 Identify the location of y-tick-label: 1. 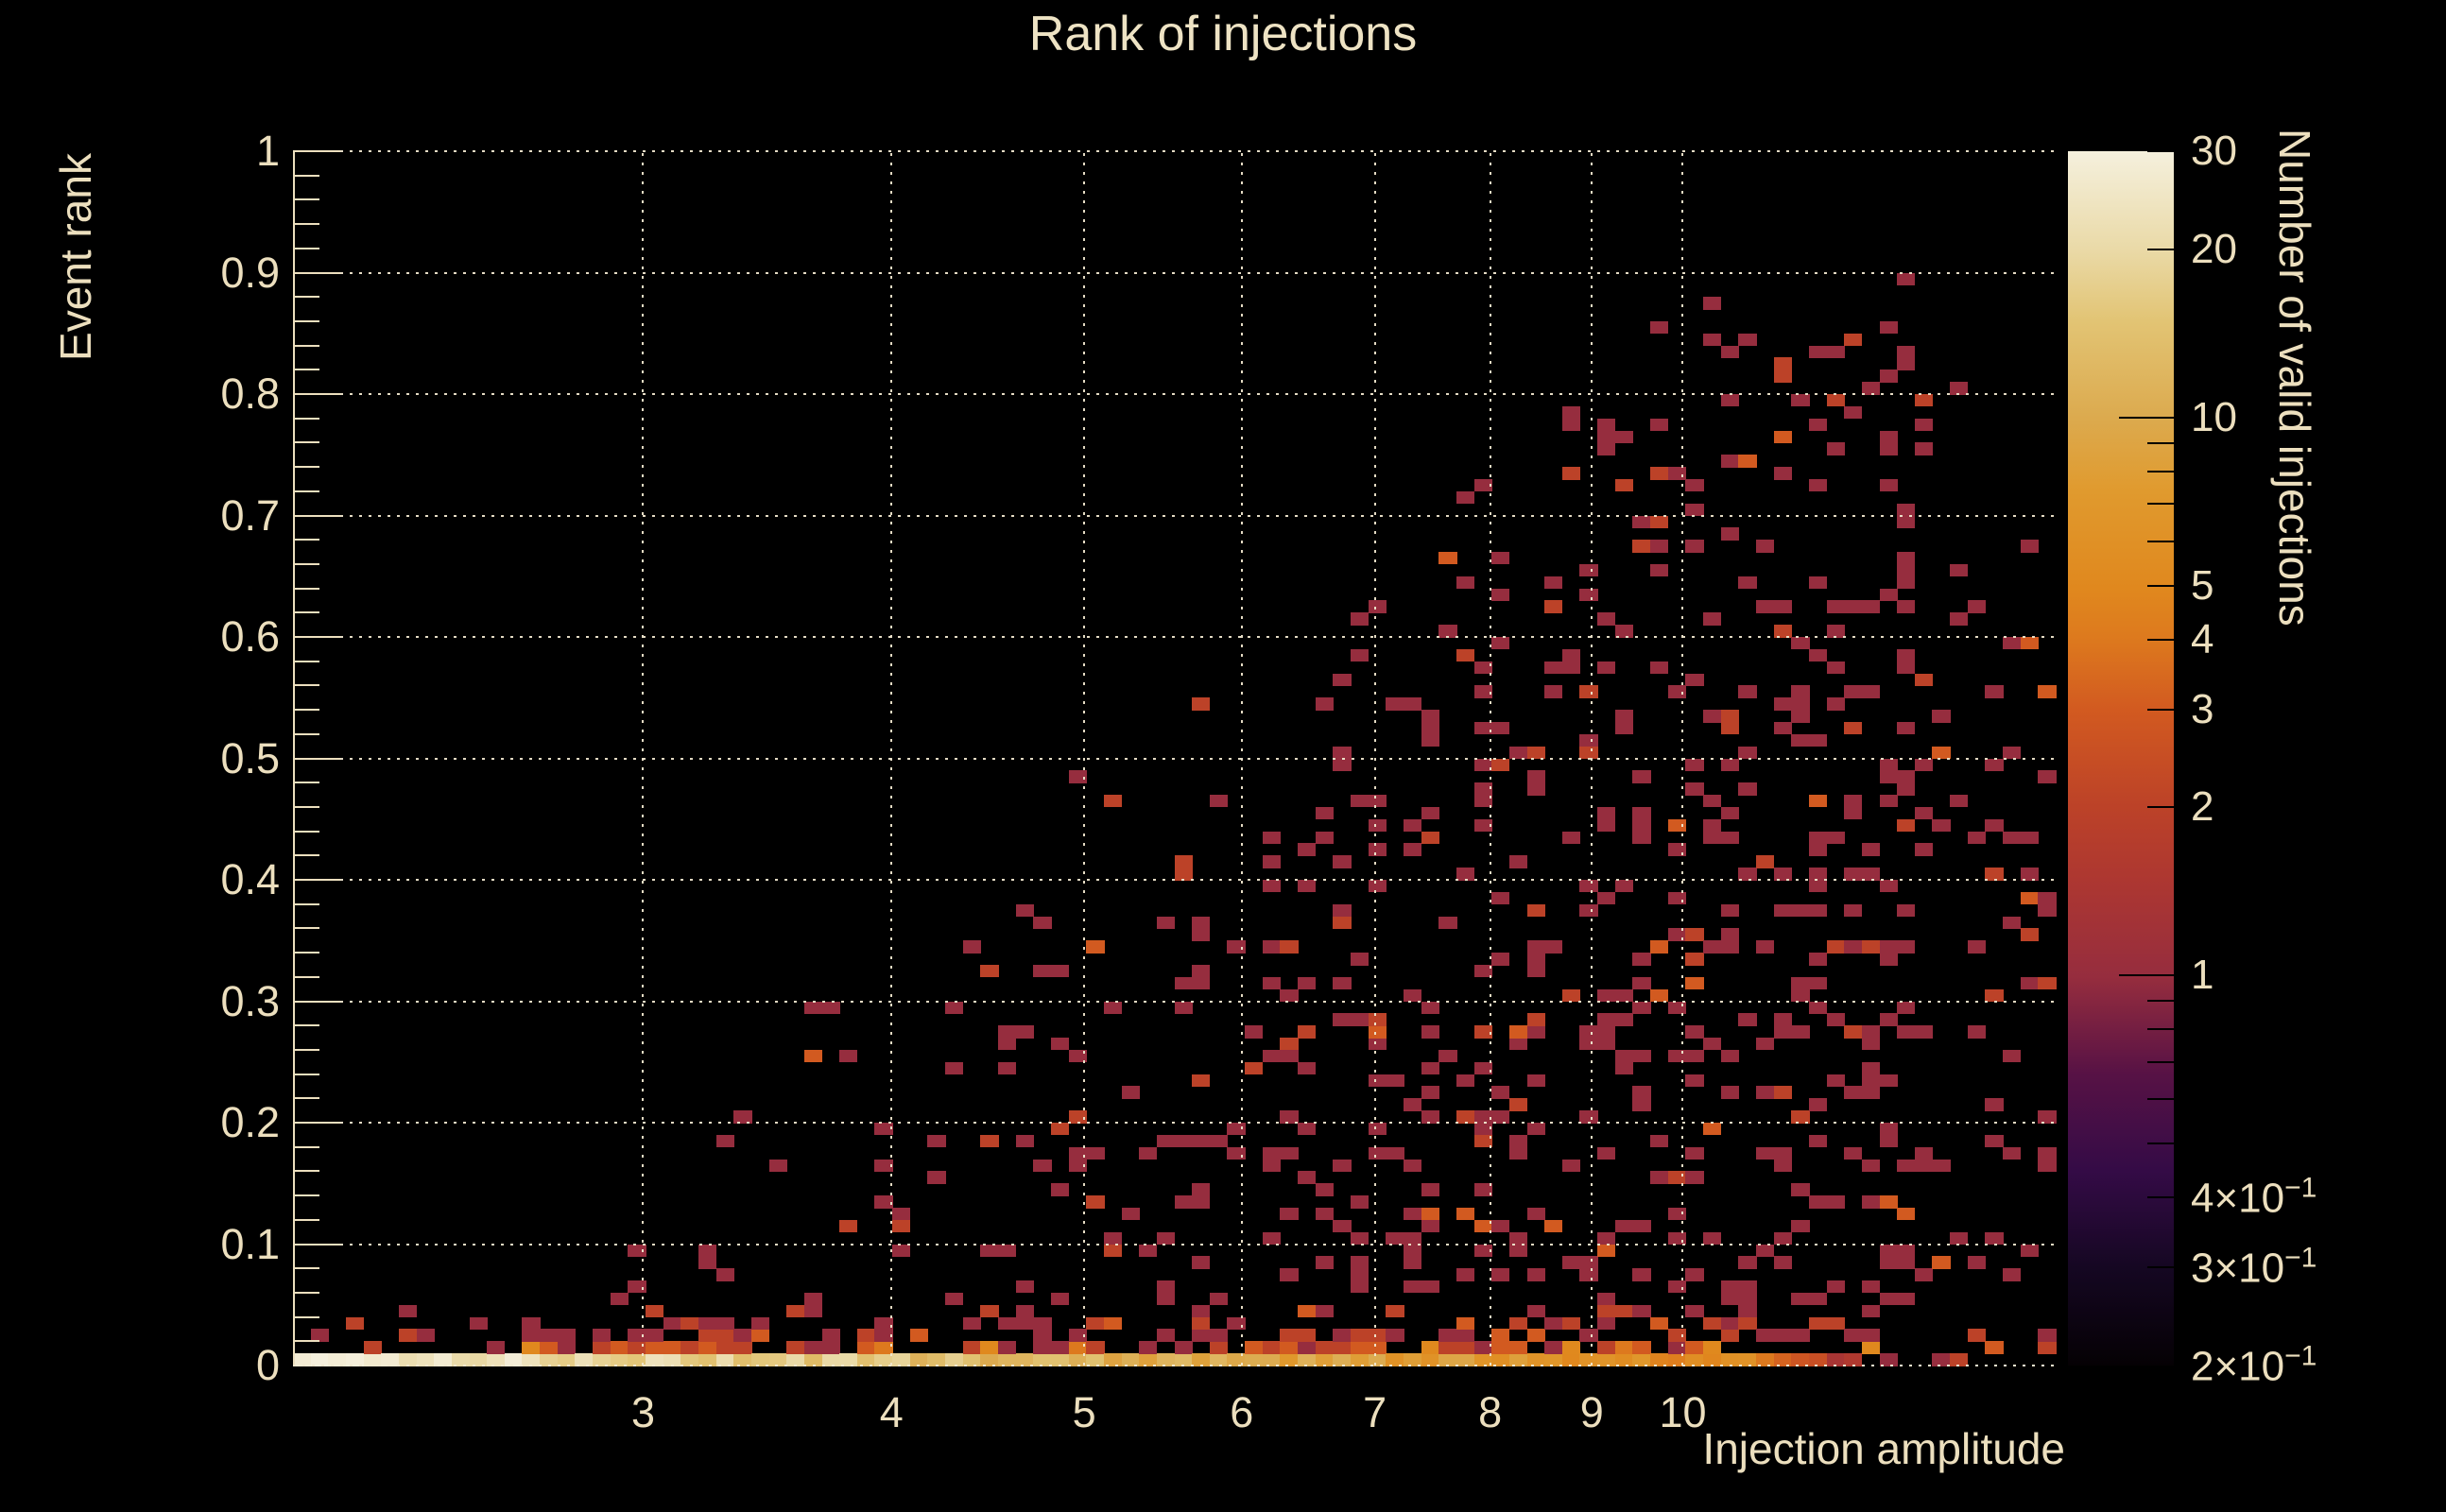
(267, 151).